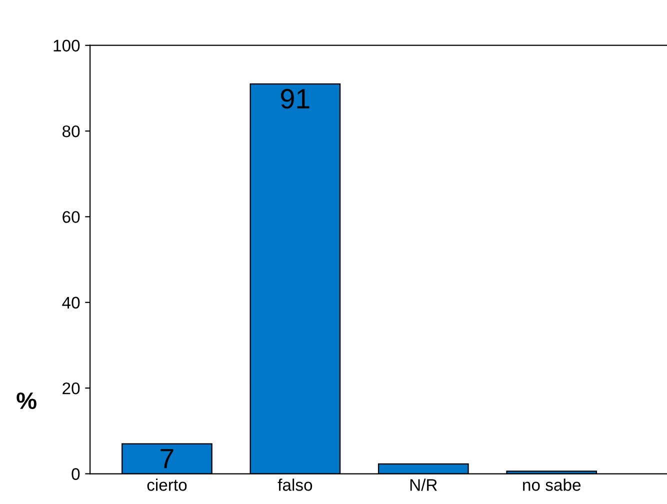  What do you see at coordinates (167, 484) in the screenshot?
I see `x-tick-label: cierto` at bounding box center [167, 484].